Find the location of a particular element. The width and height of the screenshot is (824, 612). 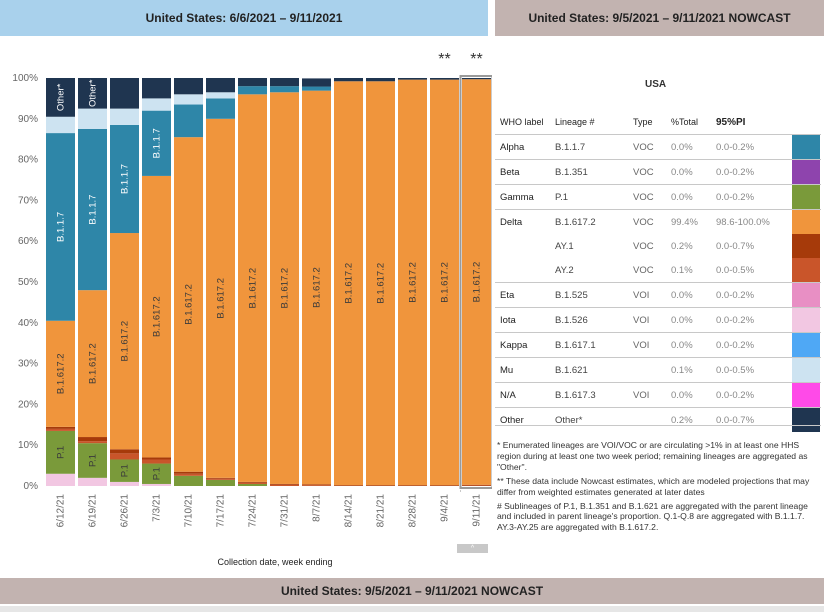

y-tick-label: 20% is located at coordinates (28, 404).